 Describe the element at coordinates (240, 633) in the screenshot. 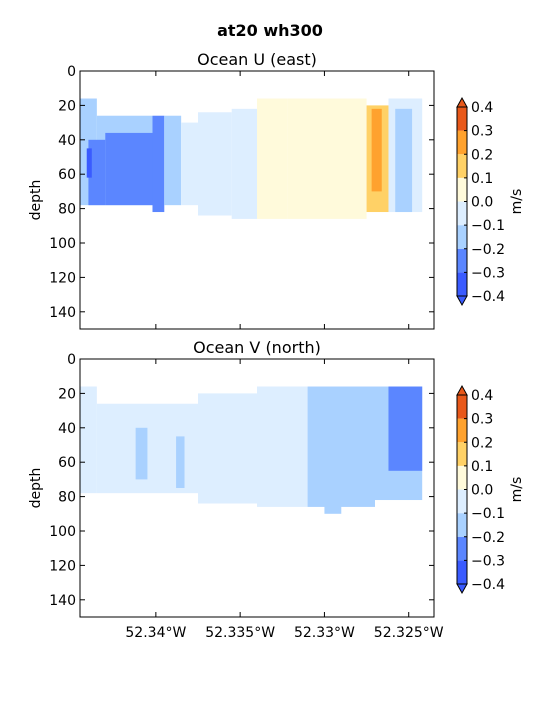

I see `x-tick-label: 52.335°W` at that location.